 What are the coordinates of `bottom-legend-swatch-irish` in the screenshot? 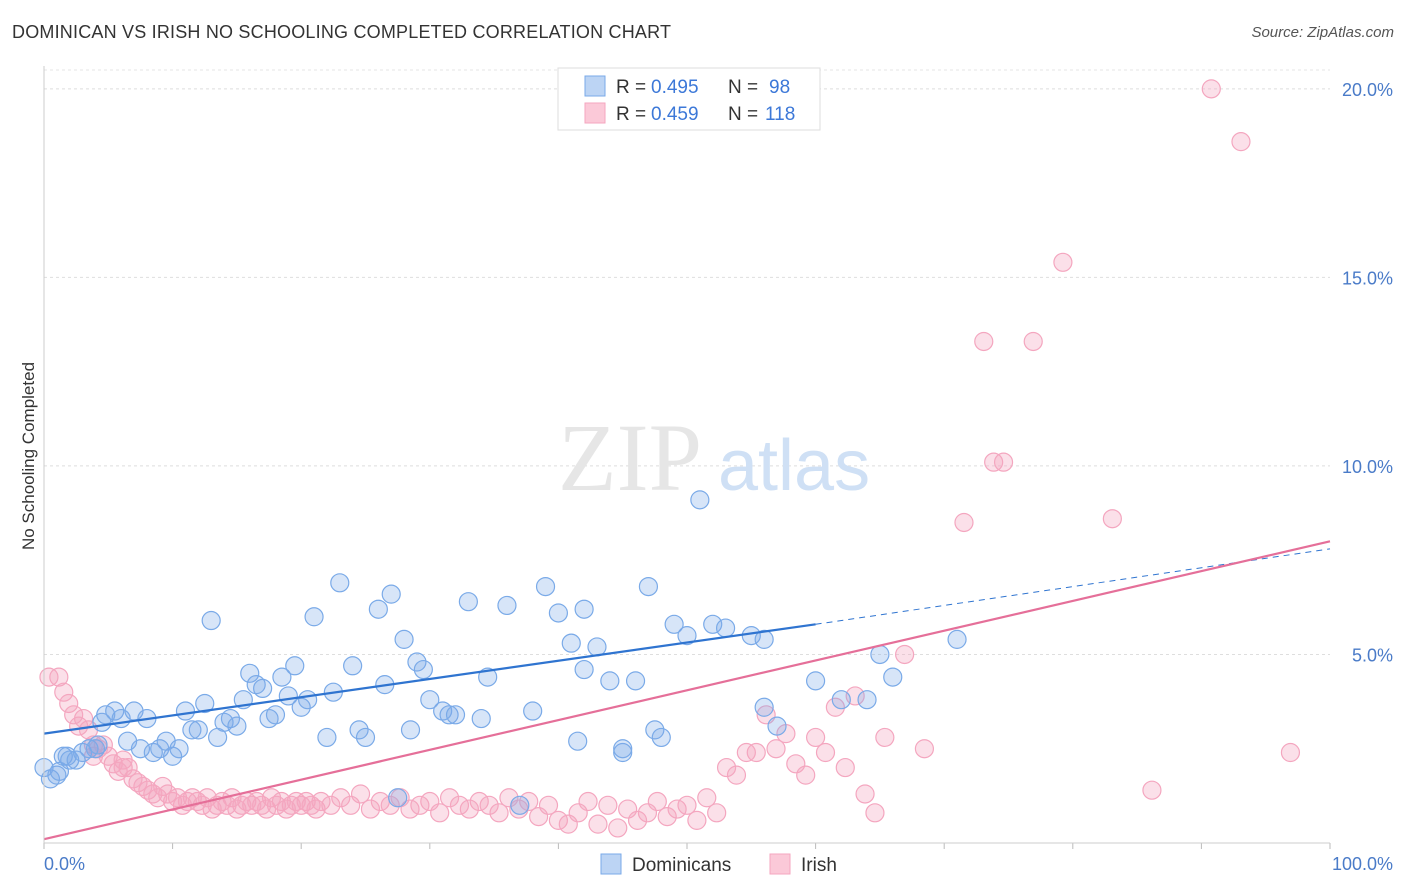 It's located at (780, 864).